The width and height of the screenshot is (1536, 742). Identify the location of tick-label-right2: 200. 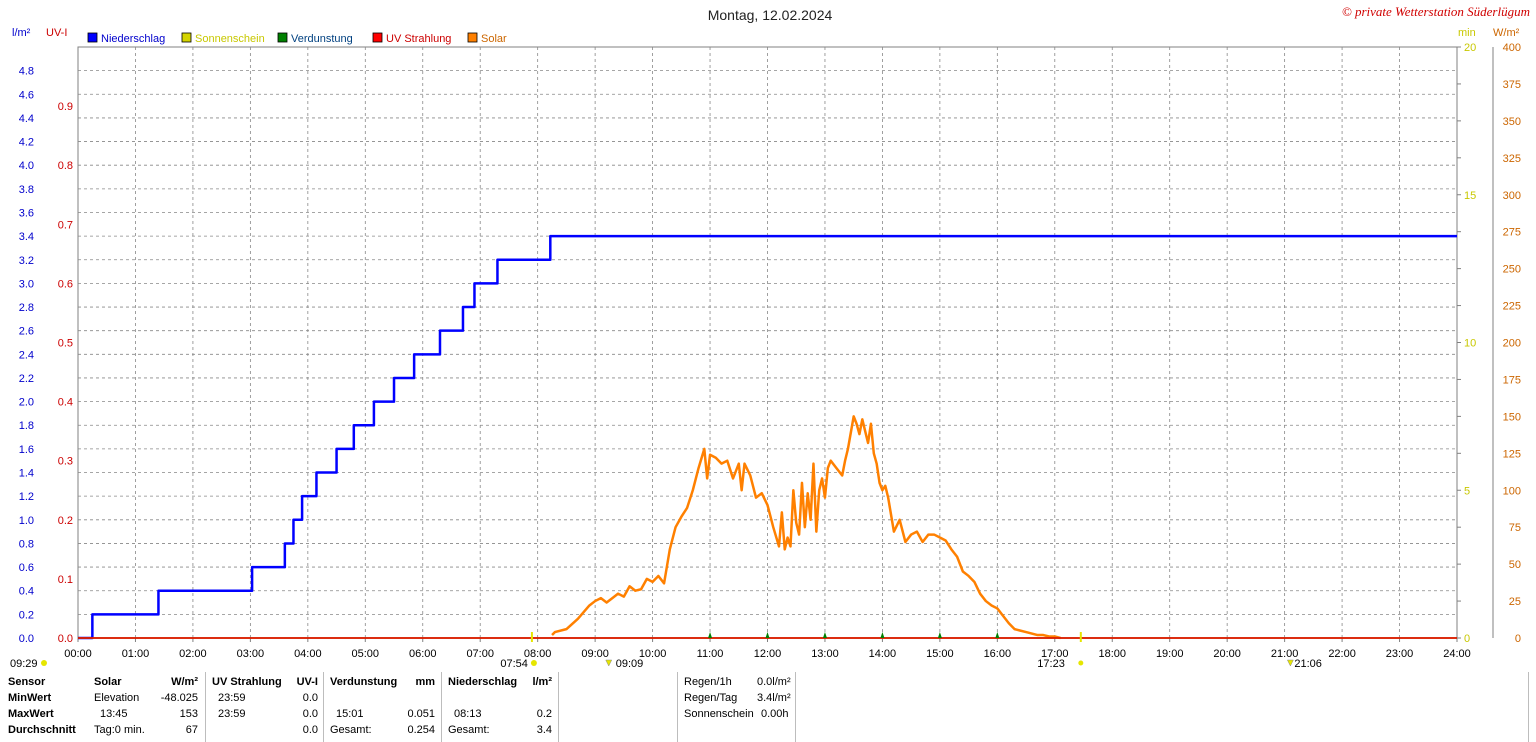
(1512, 344).